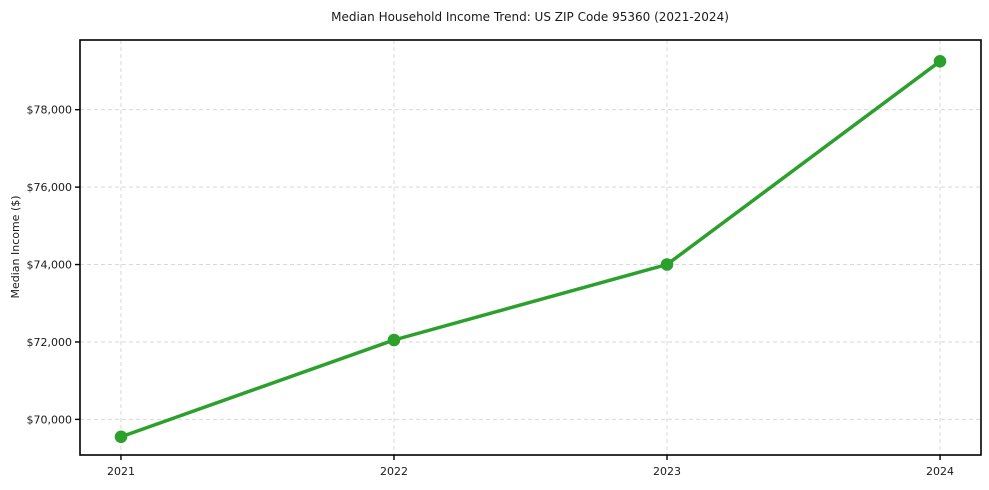 This screenshot has width=989, height=490. Describe the element at coordinates (940, 471) in the screenshot. I see `x-tick-label: 2024` at that location.